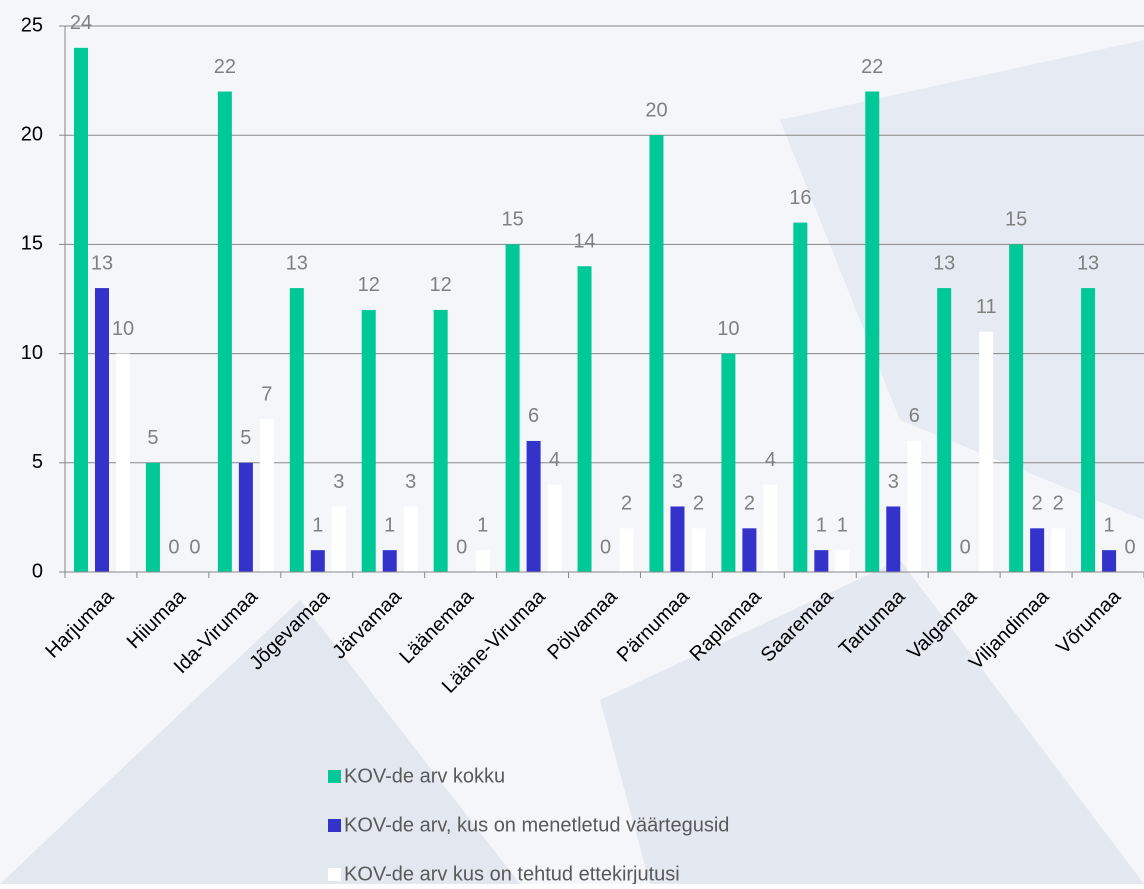  I want to click on value-label: 16, so click(800, 198).